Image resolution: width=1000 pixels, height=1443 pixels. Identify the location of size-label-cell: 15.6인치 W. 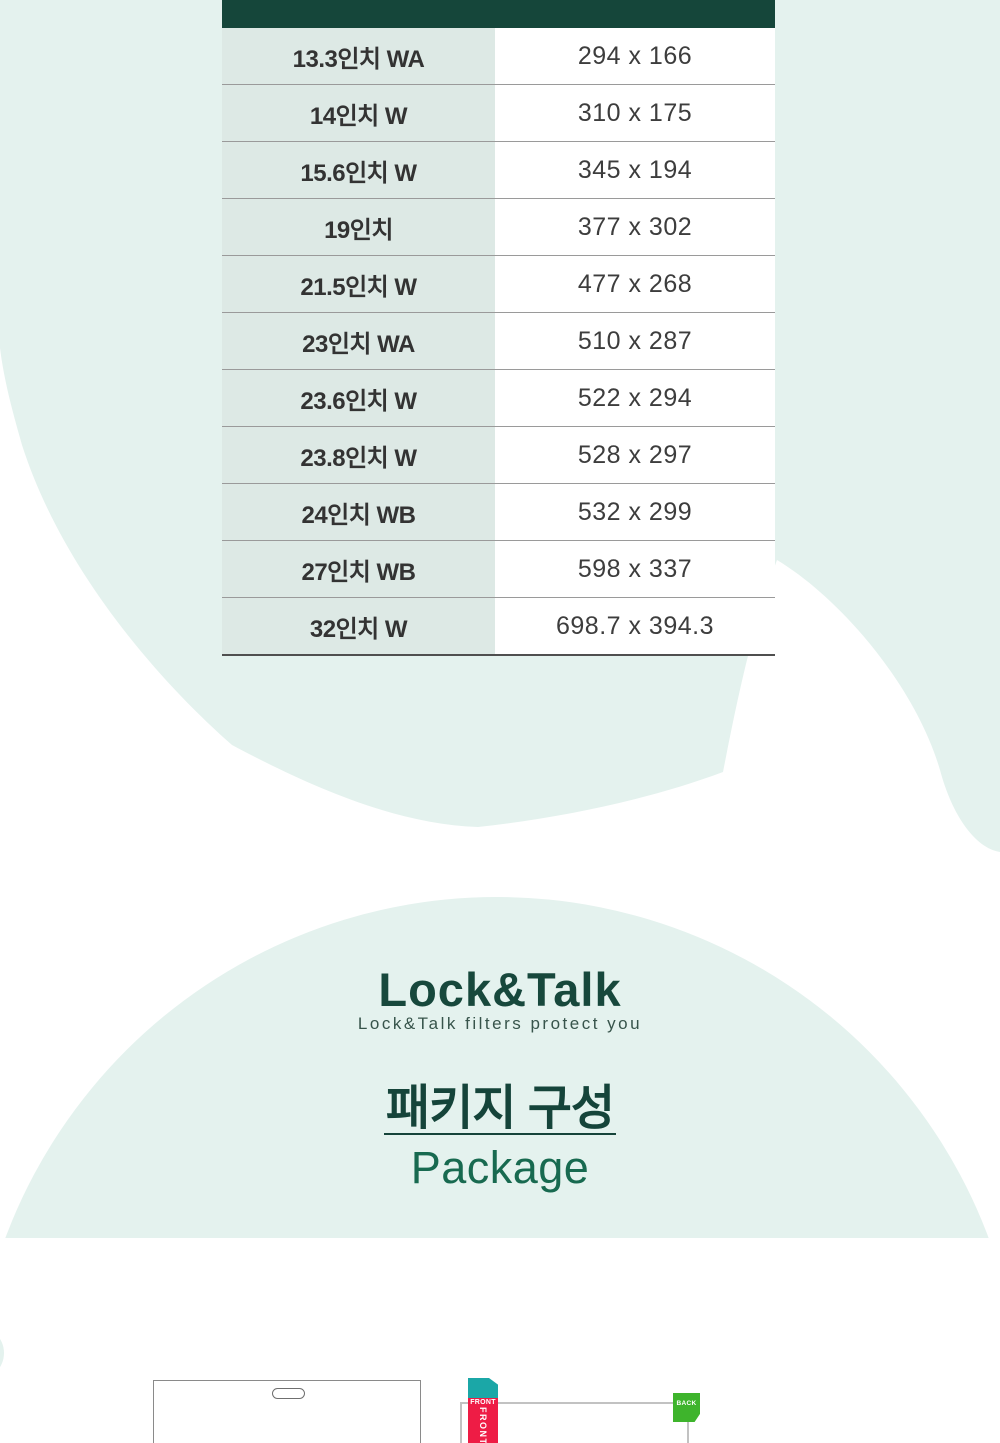
(358, 170).